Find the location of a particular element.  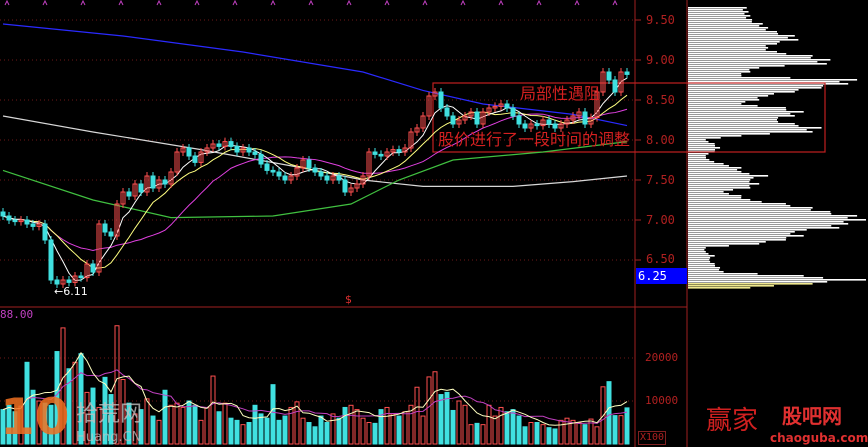

event-marker: $ is located at coordinates (348, 299).